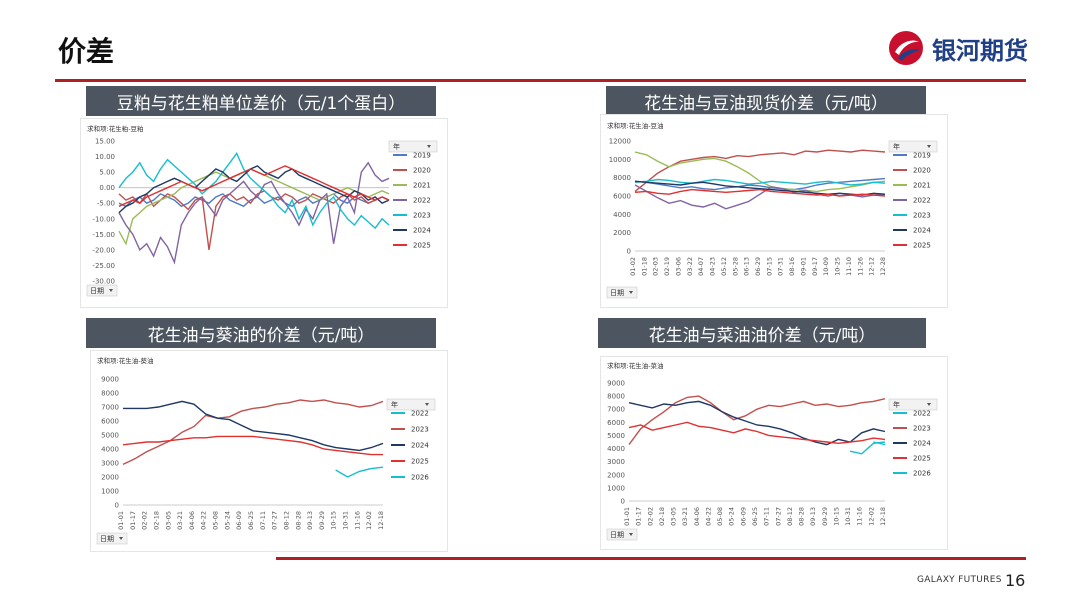  I want to click on x-tick-label: 11-10, so click(849, 266).